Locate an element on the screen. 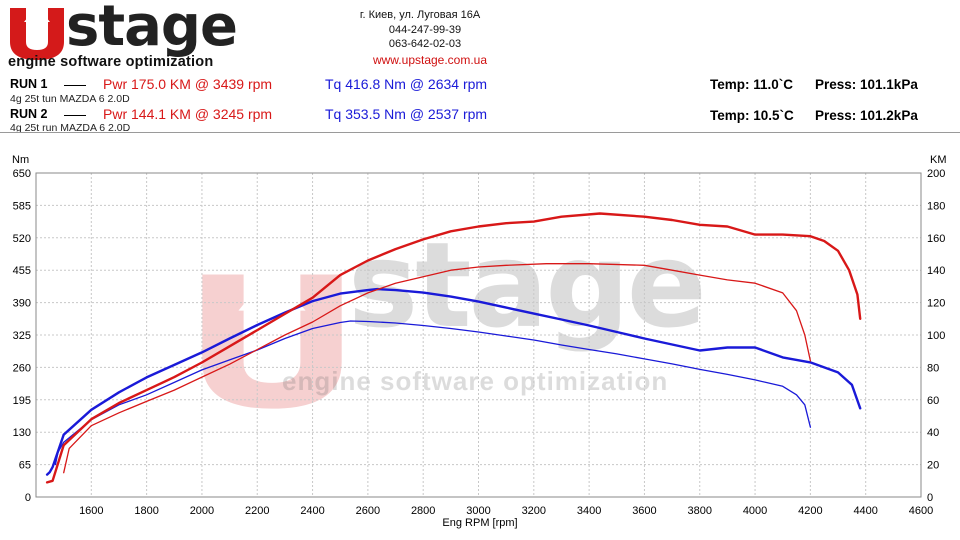  x-tick-label: 2000 is located at coordinates (202, 511).